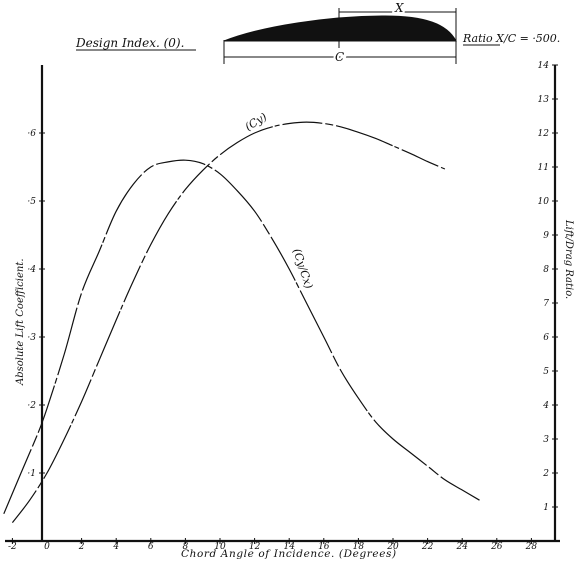  I want to click on x-tick-label: 24, so click(461, 547).